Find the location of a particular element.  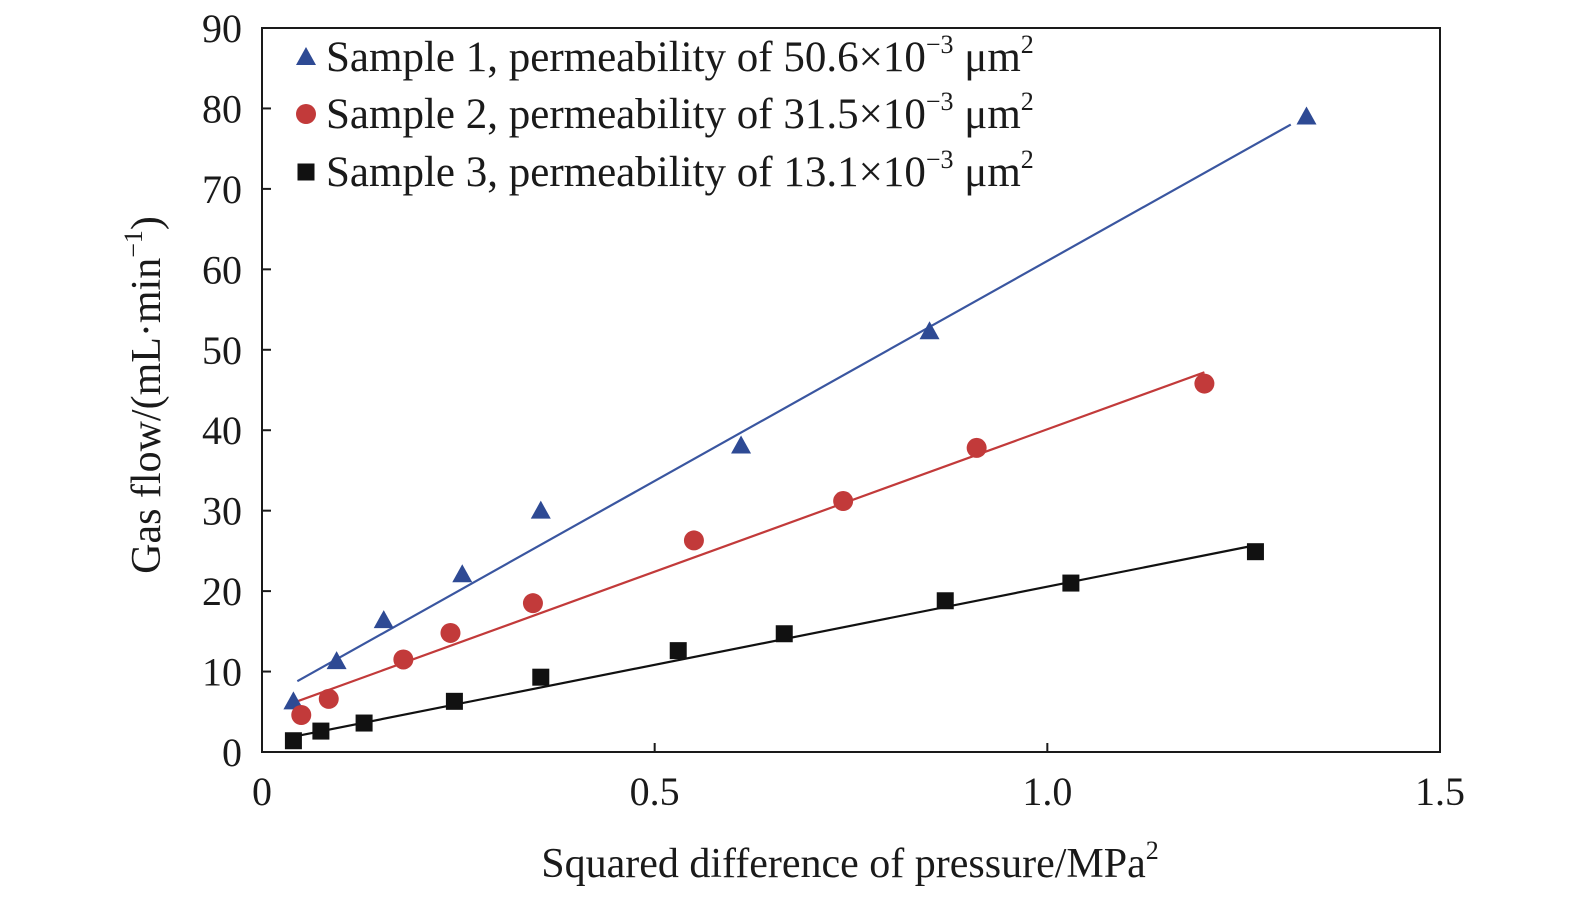

legend-entry-sample-1: Sample 1, permeability of 50.6×10−3 μm2 is located at coordinates (680, 55).